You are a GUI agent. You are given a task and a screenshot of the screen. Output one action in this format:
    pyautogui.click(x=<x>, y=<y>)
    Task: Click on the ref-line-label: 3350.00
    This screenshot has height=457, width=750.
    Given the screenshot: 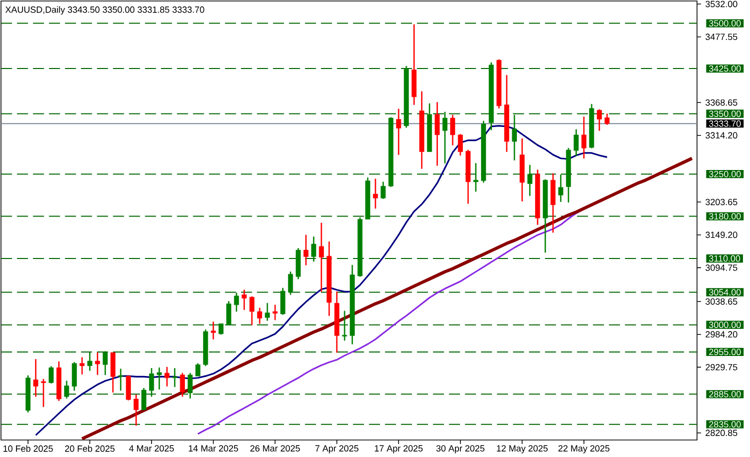 What is the action you would take?
    pyautogui.click(x=725, y=113)
    